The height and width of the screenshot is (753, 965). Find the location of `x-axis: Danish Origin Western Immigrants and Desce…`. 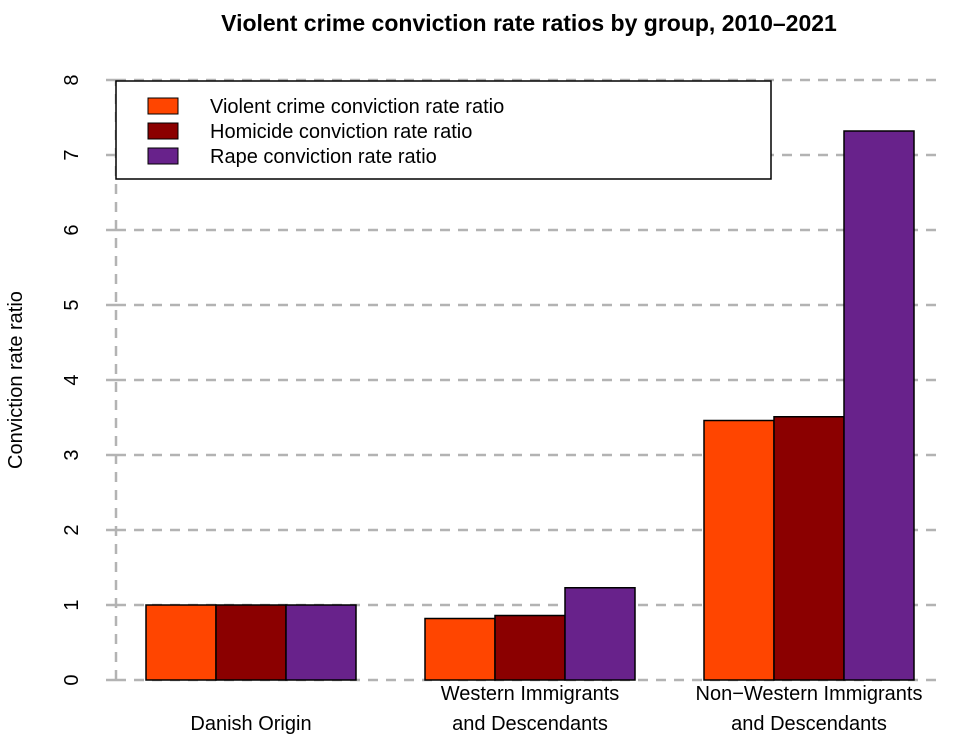

x-axis: Danish Origin Western Immigrants and Desce… is located at coordinates (556, 709).